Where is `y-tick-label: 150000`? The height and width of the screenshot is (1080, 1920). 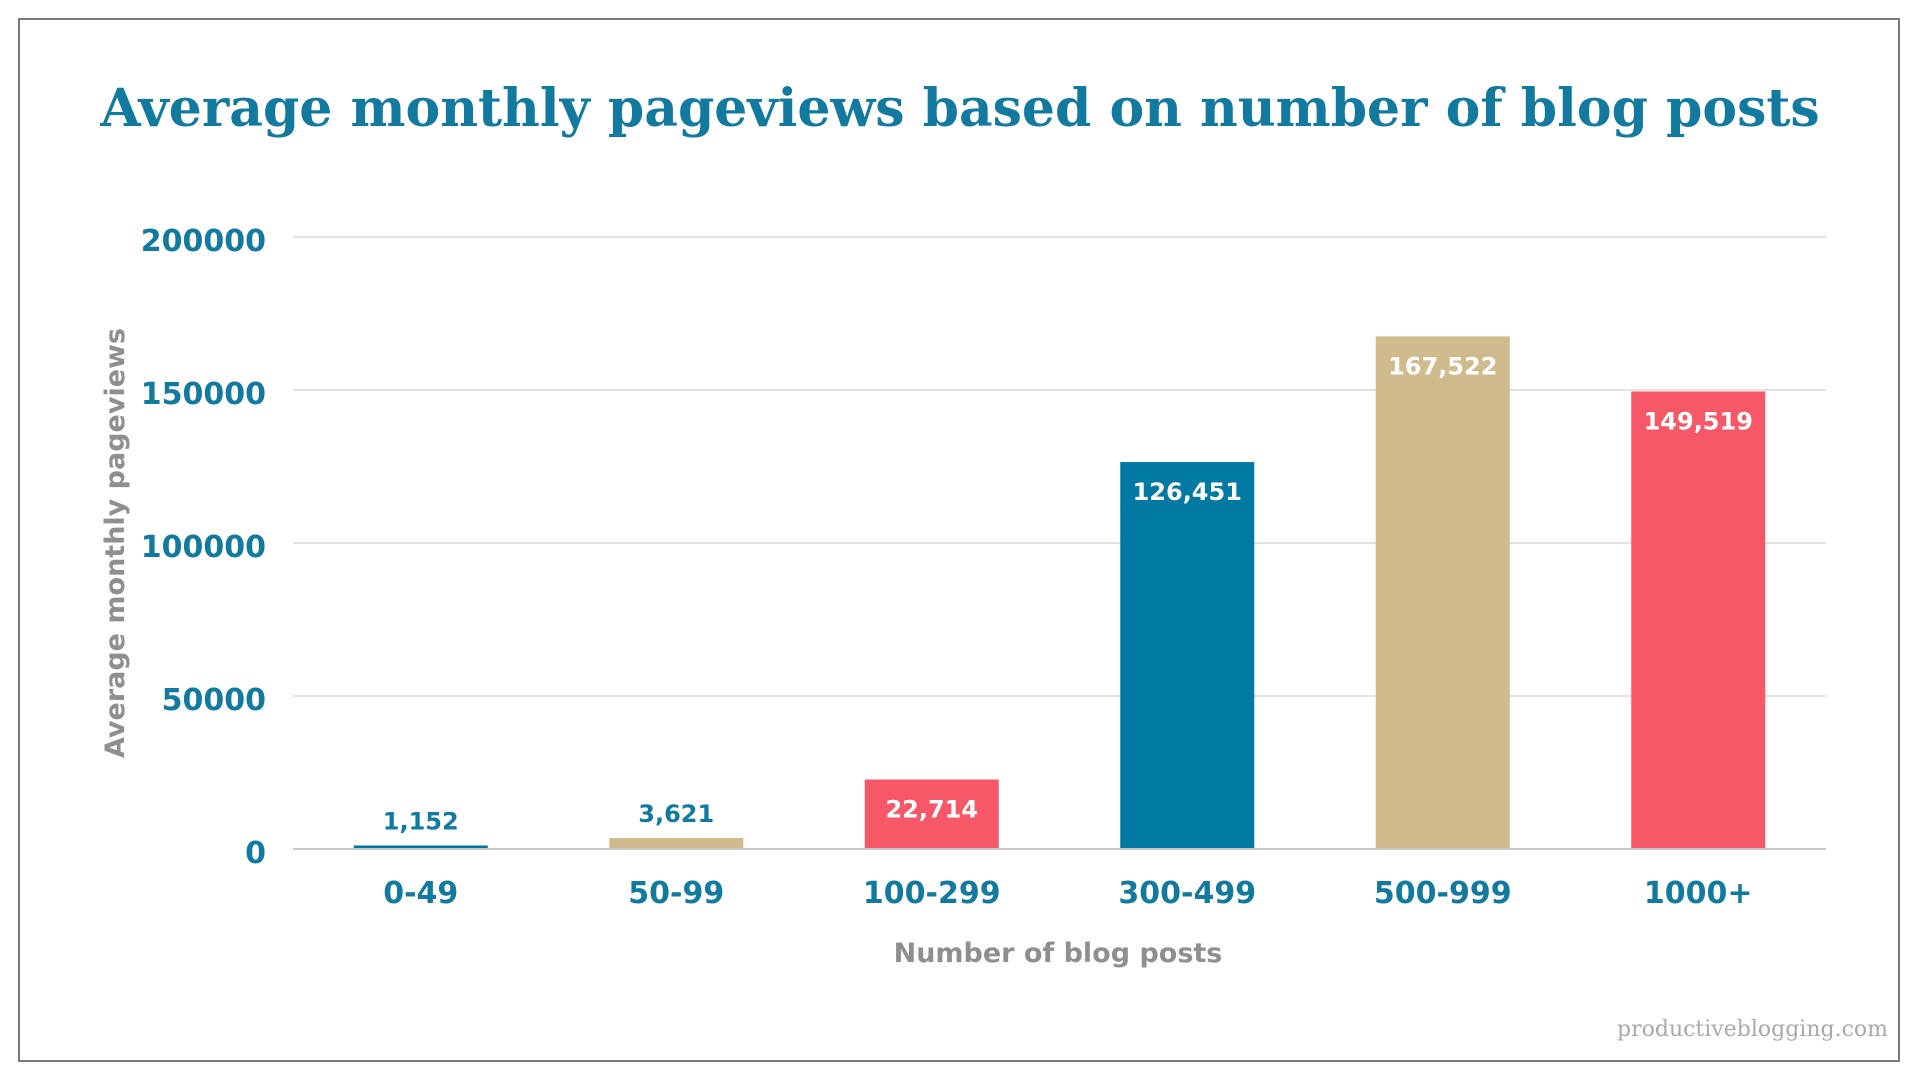 y-tick-label: 150000 is located at coordinates (203, 394).